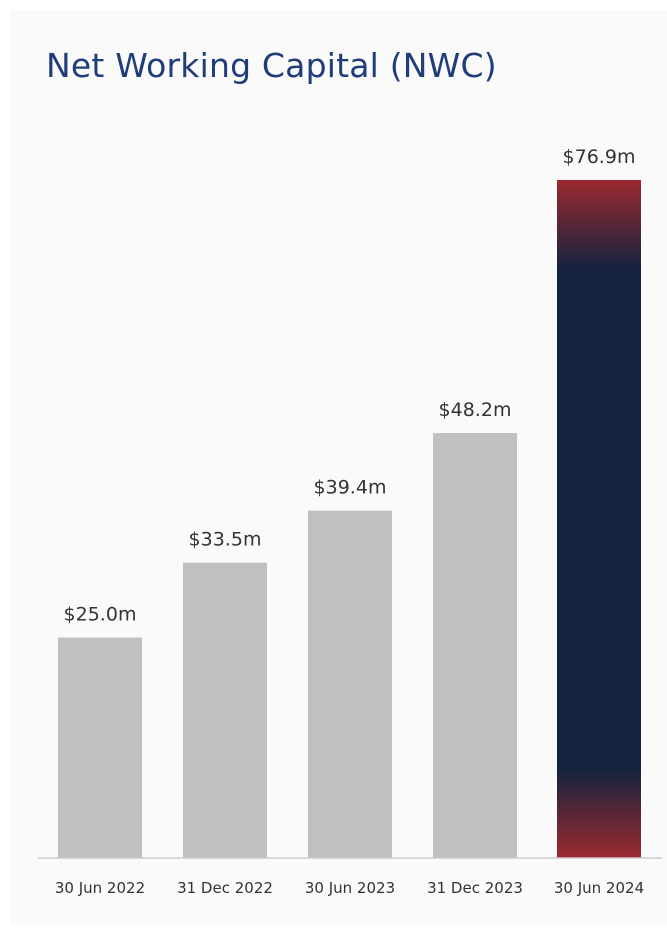 Image resolution: width=667 pixels, height=935 pixels. I want to click on category-label-2: 31 Dec 2022, so click(225, 888).